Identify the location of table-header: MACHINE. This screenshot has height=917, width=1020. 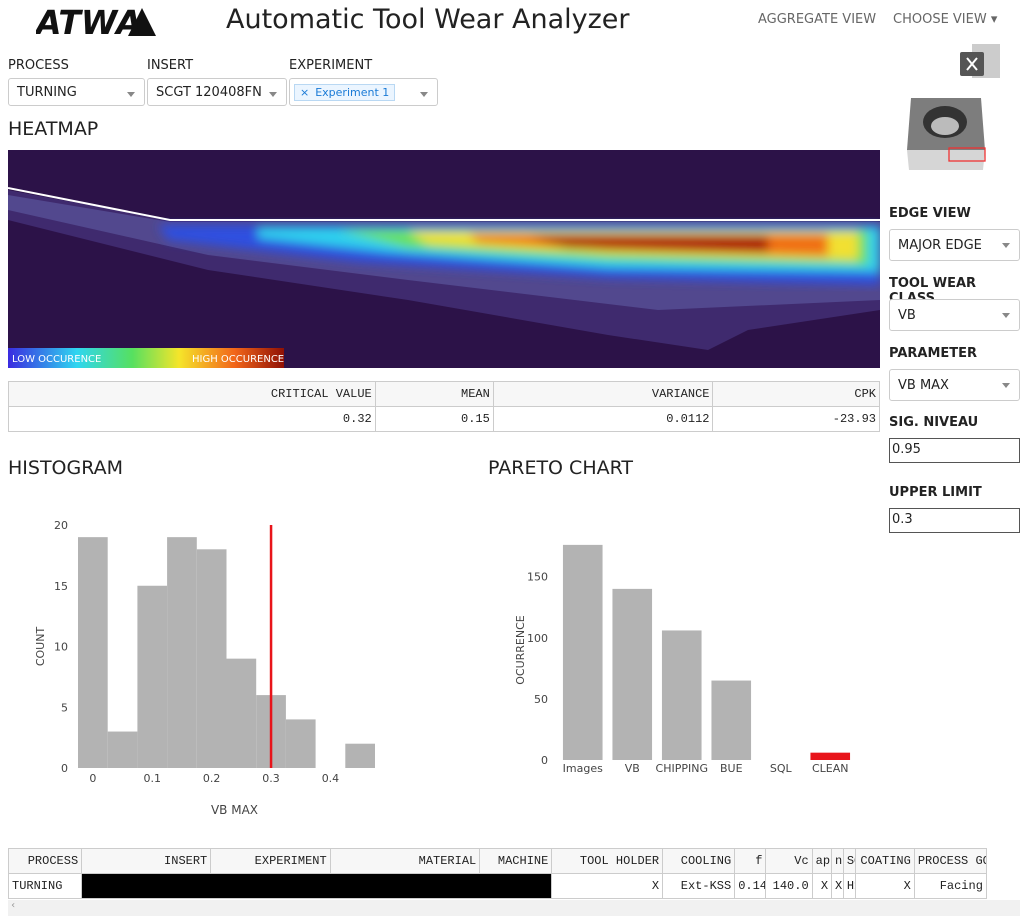
(516, 861).